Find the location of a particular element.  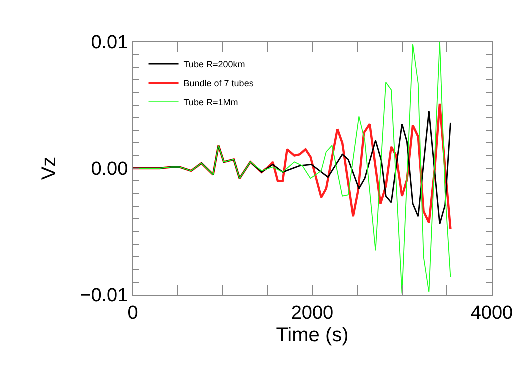

legend-label: Tube R=200km is located at coordinates (215, 65).